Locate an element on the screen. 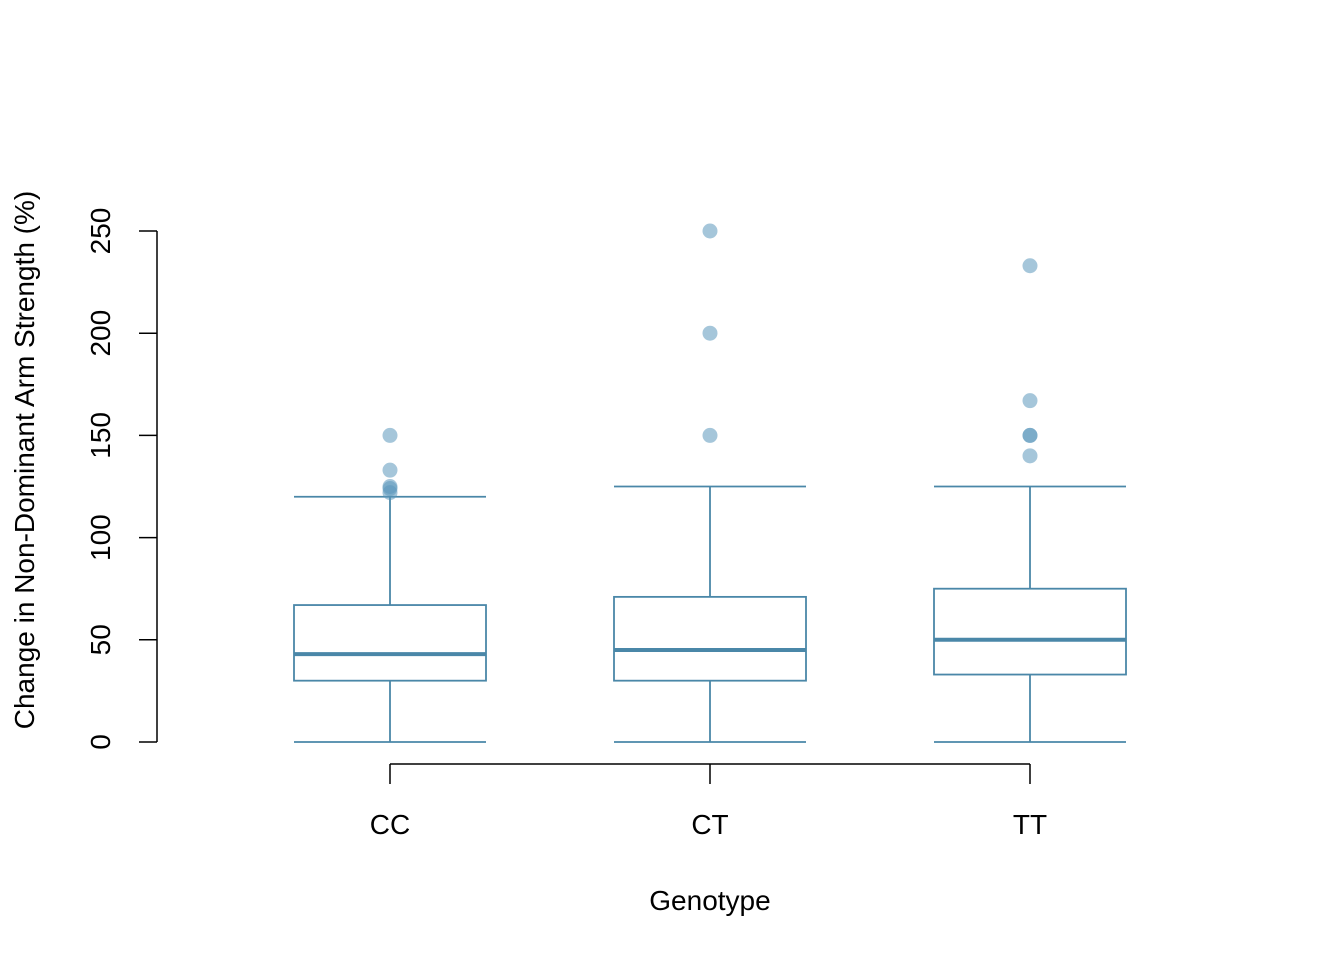  x-axis: CC CT TT is located at coordinates (708, 801).